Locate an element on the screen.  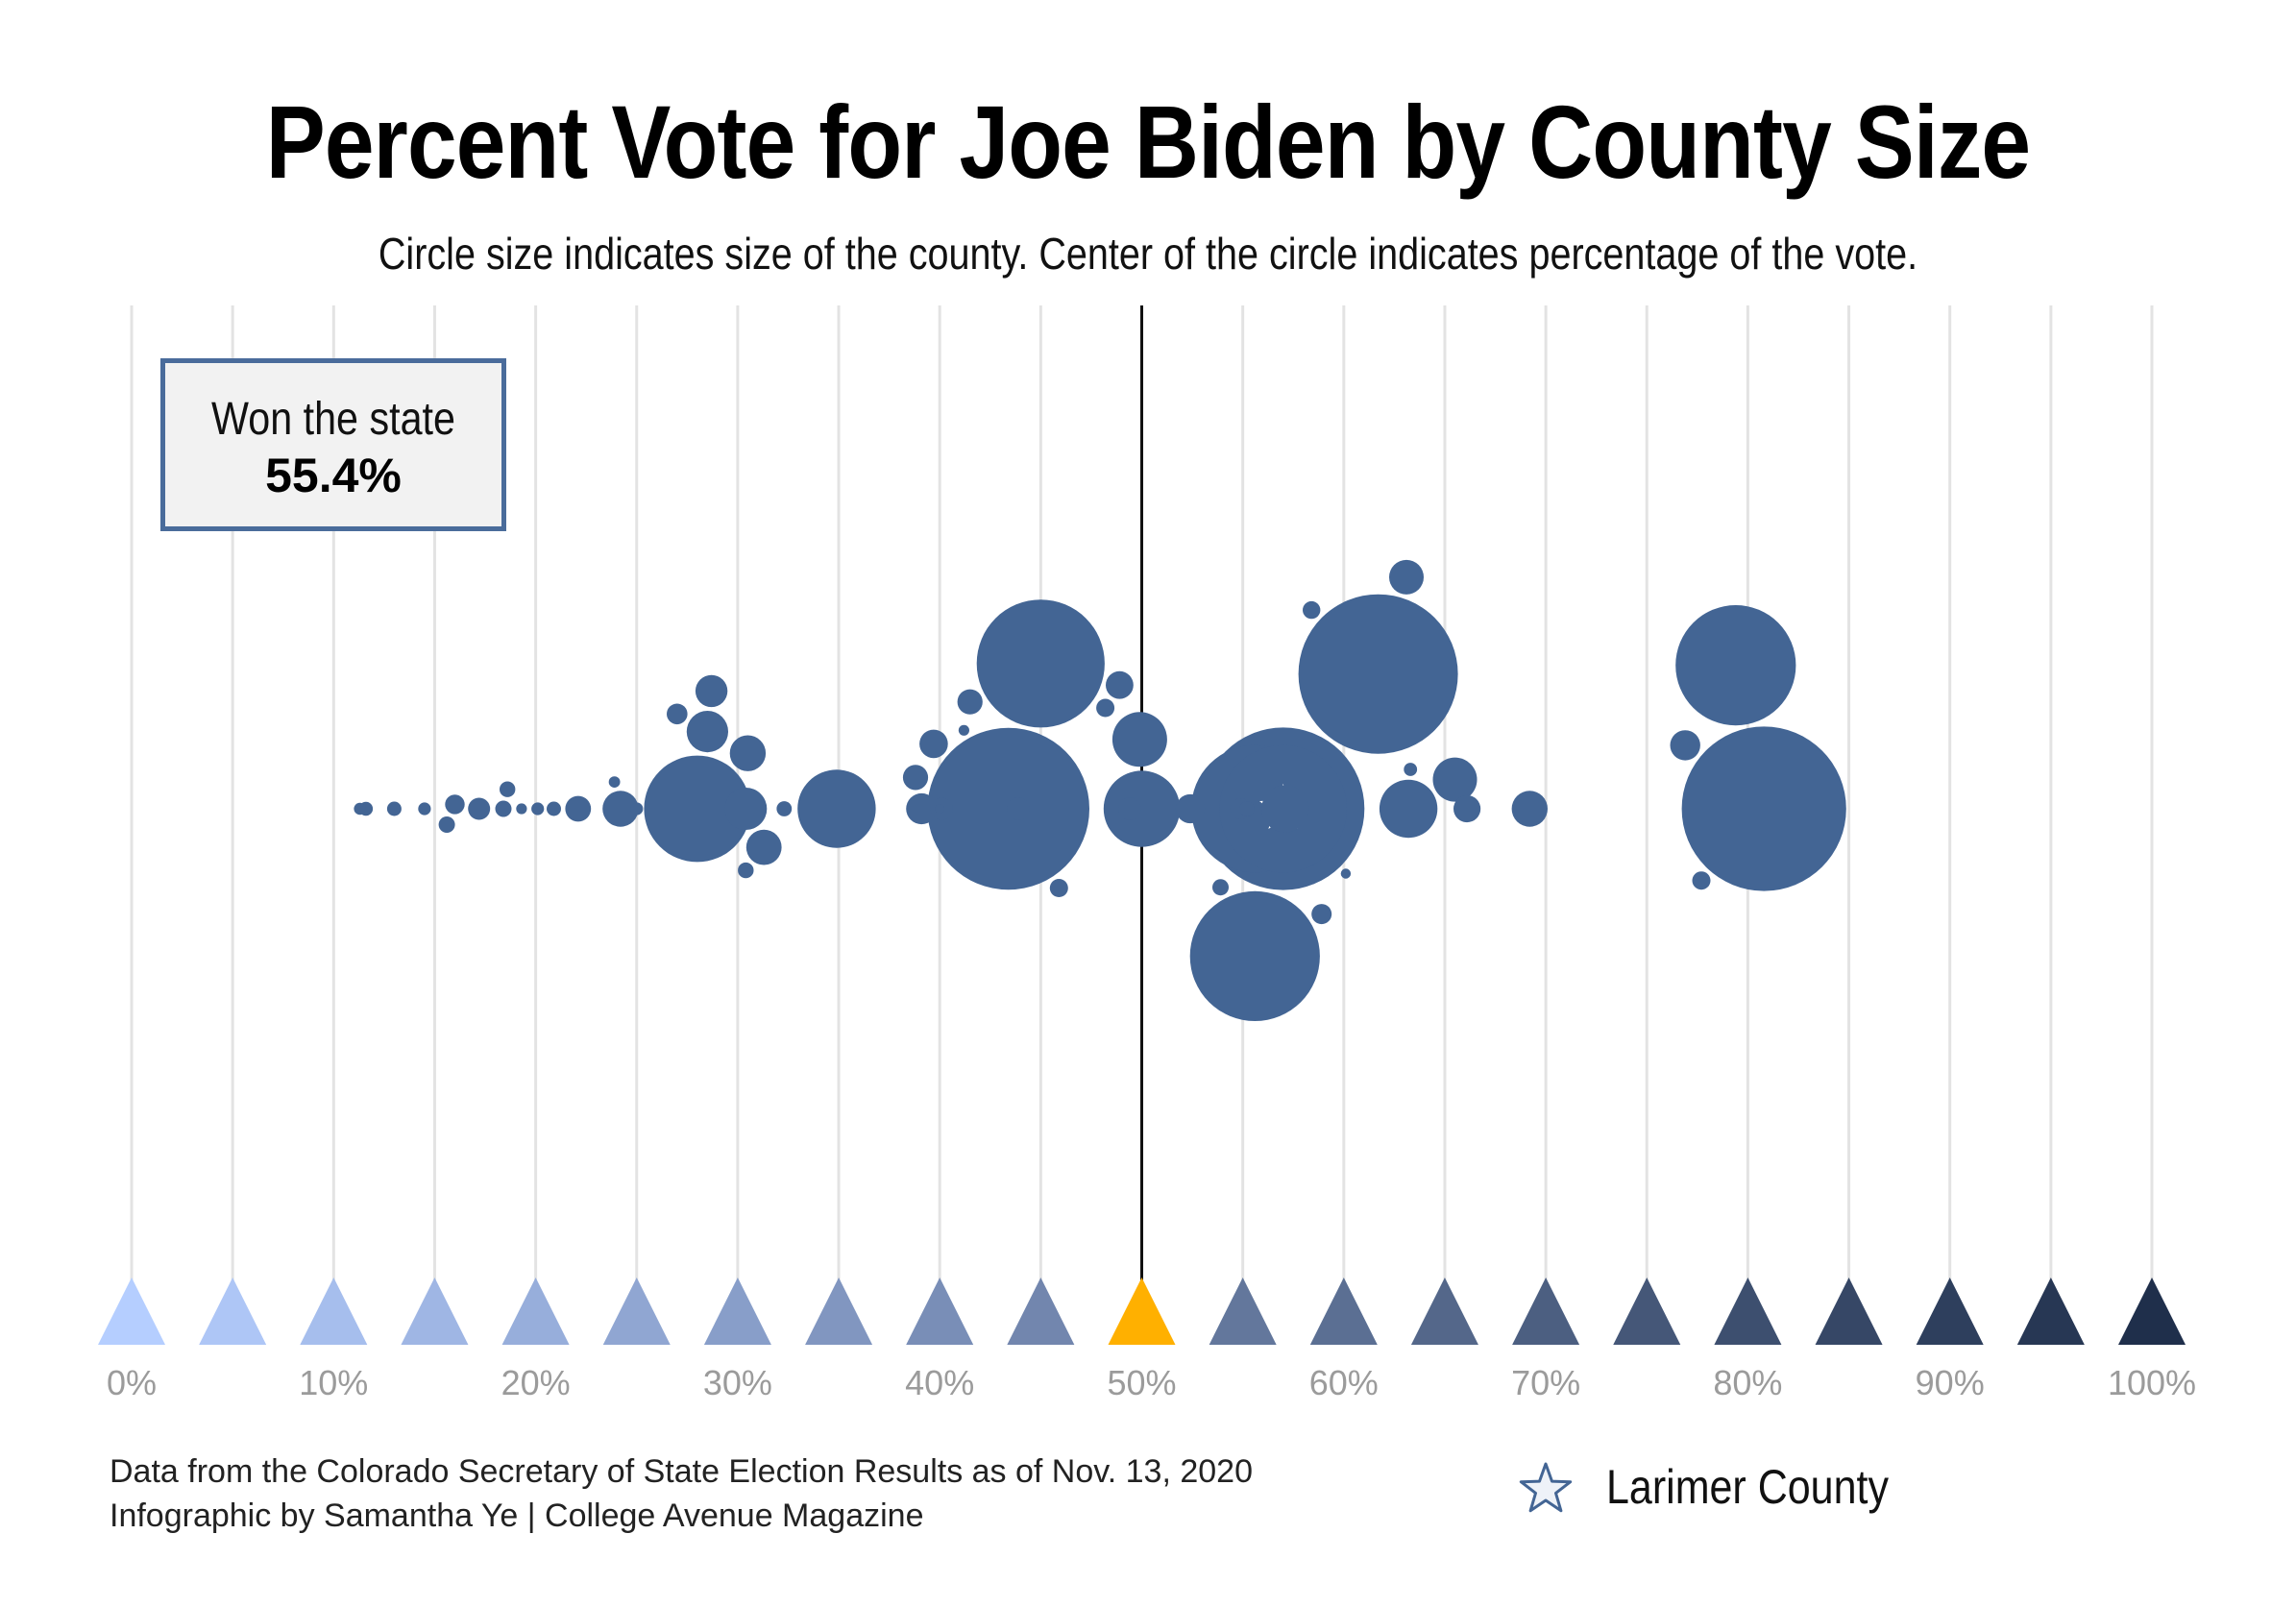
midpoint-triangle is located at coordinates (1142, 1311).